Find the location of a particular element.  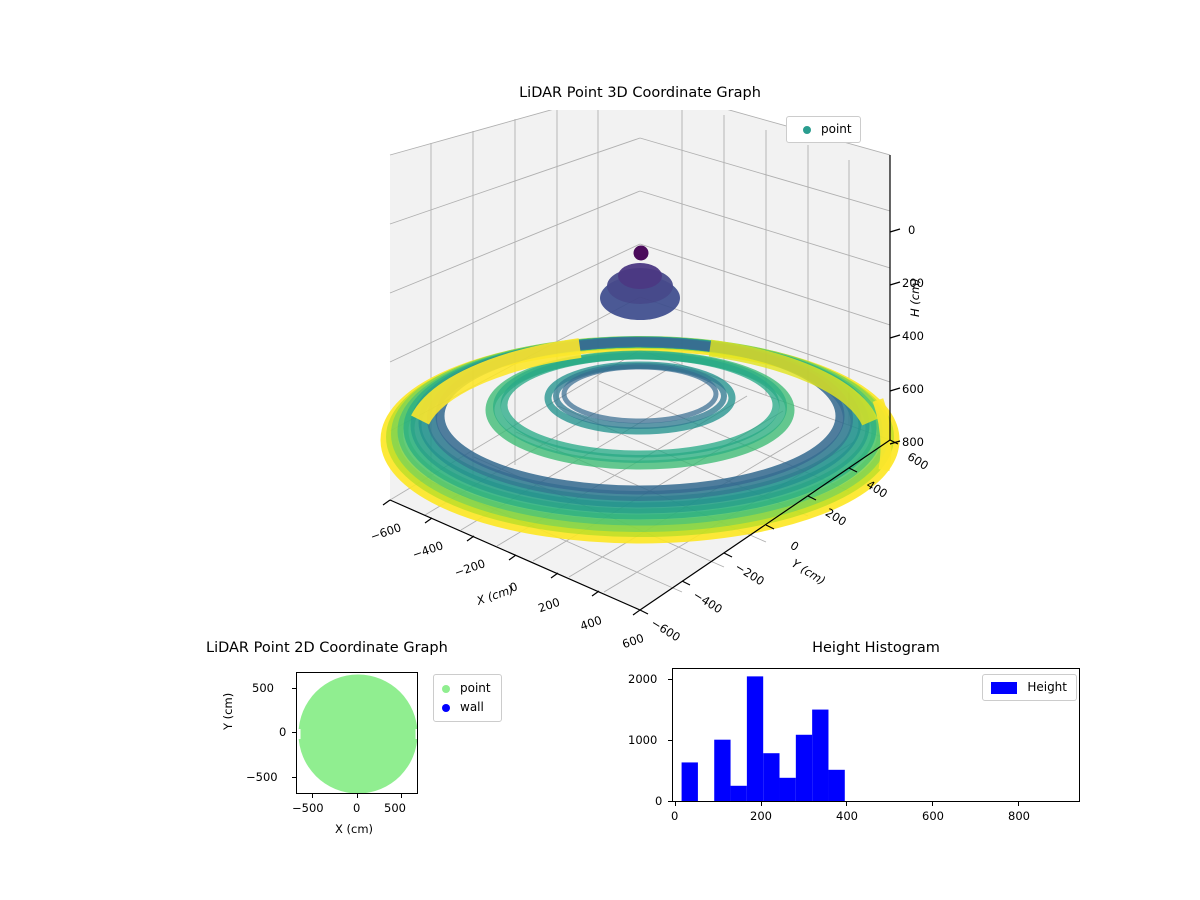

plot3d-xtick-6: 600 is located at coordinates (633, 641).